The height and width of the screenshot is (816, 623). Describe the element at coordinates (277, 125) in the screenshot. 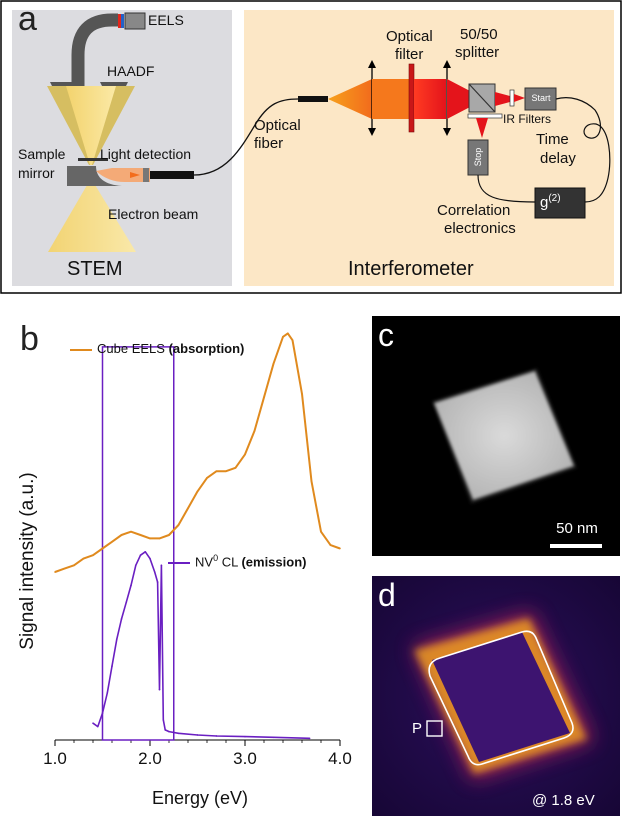

I see `optical-fiber-label-line1: Optical` at that location.